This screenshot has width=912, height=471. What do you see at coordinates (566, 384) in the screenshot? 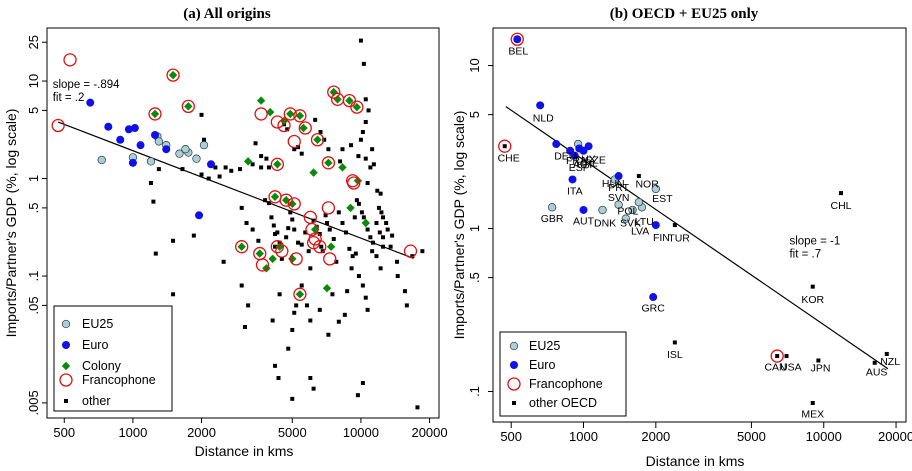
I see `panel-b-legend-label-francophone: Francophone` at bounding box center [566, 384].